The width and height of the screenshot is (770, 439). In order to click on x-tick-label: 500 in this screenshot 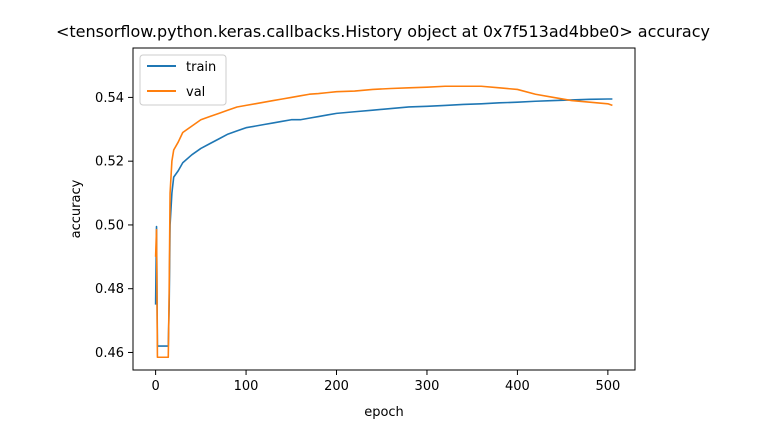, I will do `click(607, 386)`.